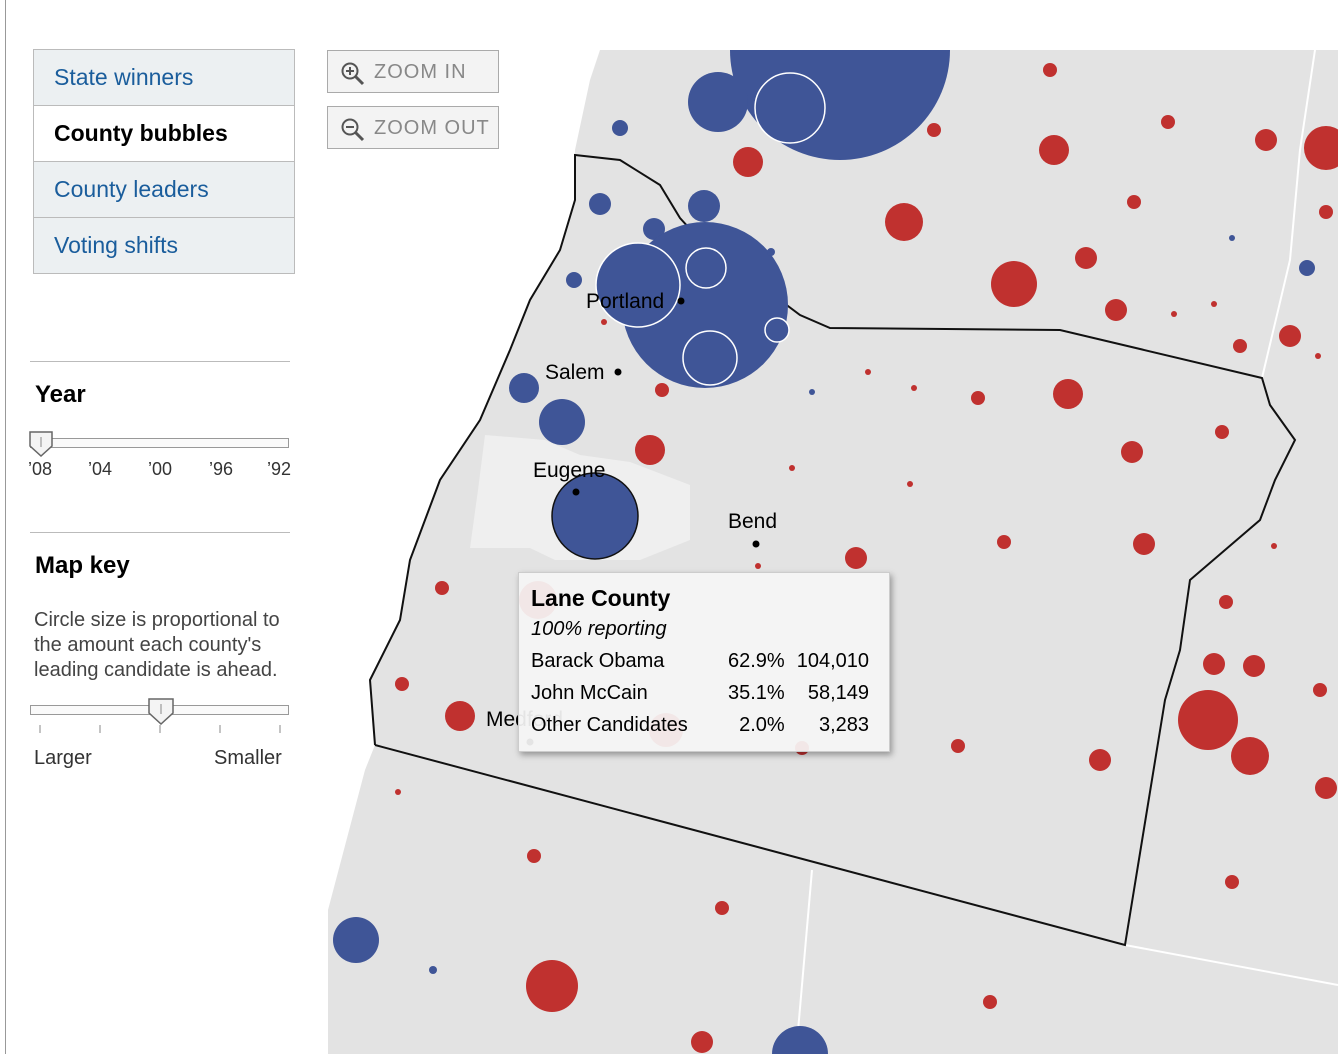  What do you see at coordinates (40, 469) in the screenshot?
I see `year-tick: ’08` at bounding box center [40, 469].